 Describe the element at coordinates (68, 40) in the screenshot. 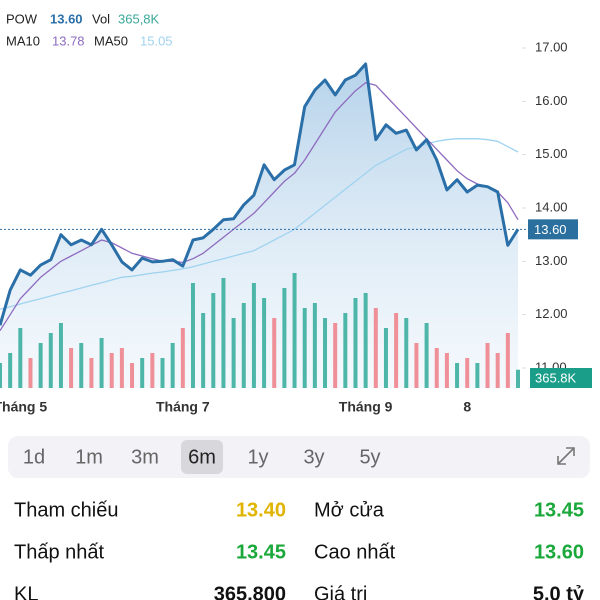

I see `ma10: 13.78` at that location.